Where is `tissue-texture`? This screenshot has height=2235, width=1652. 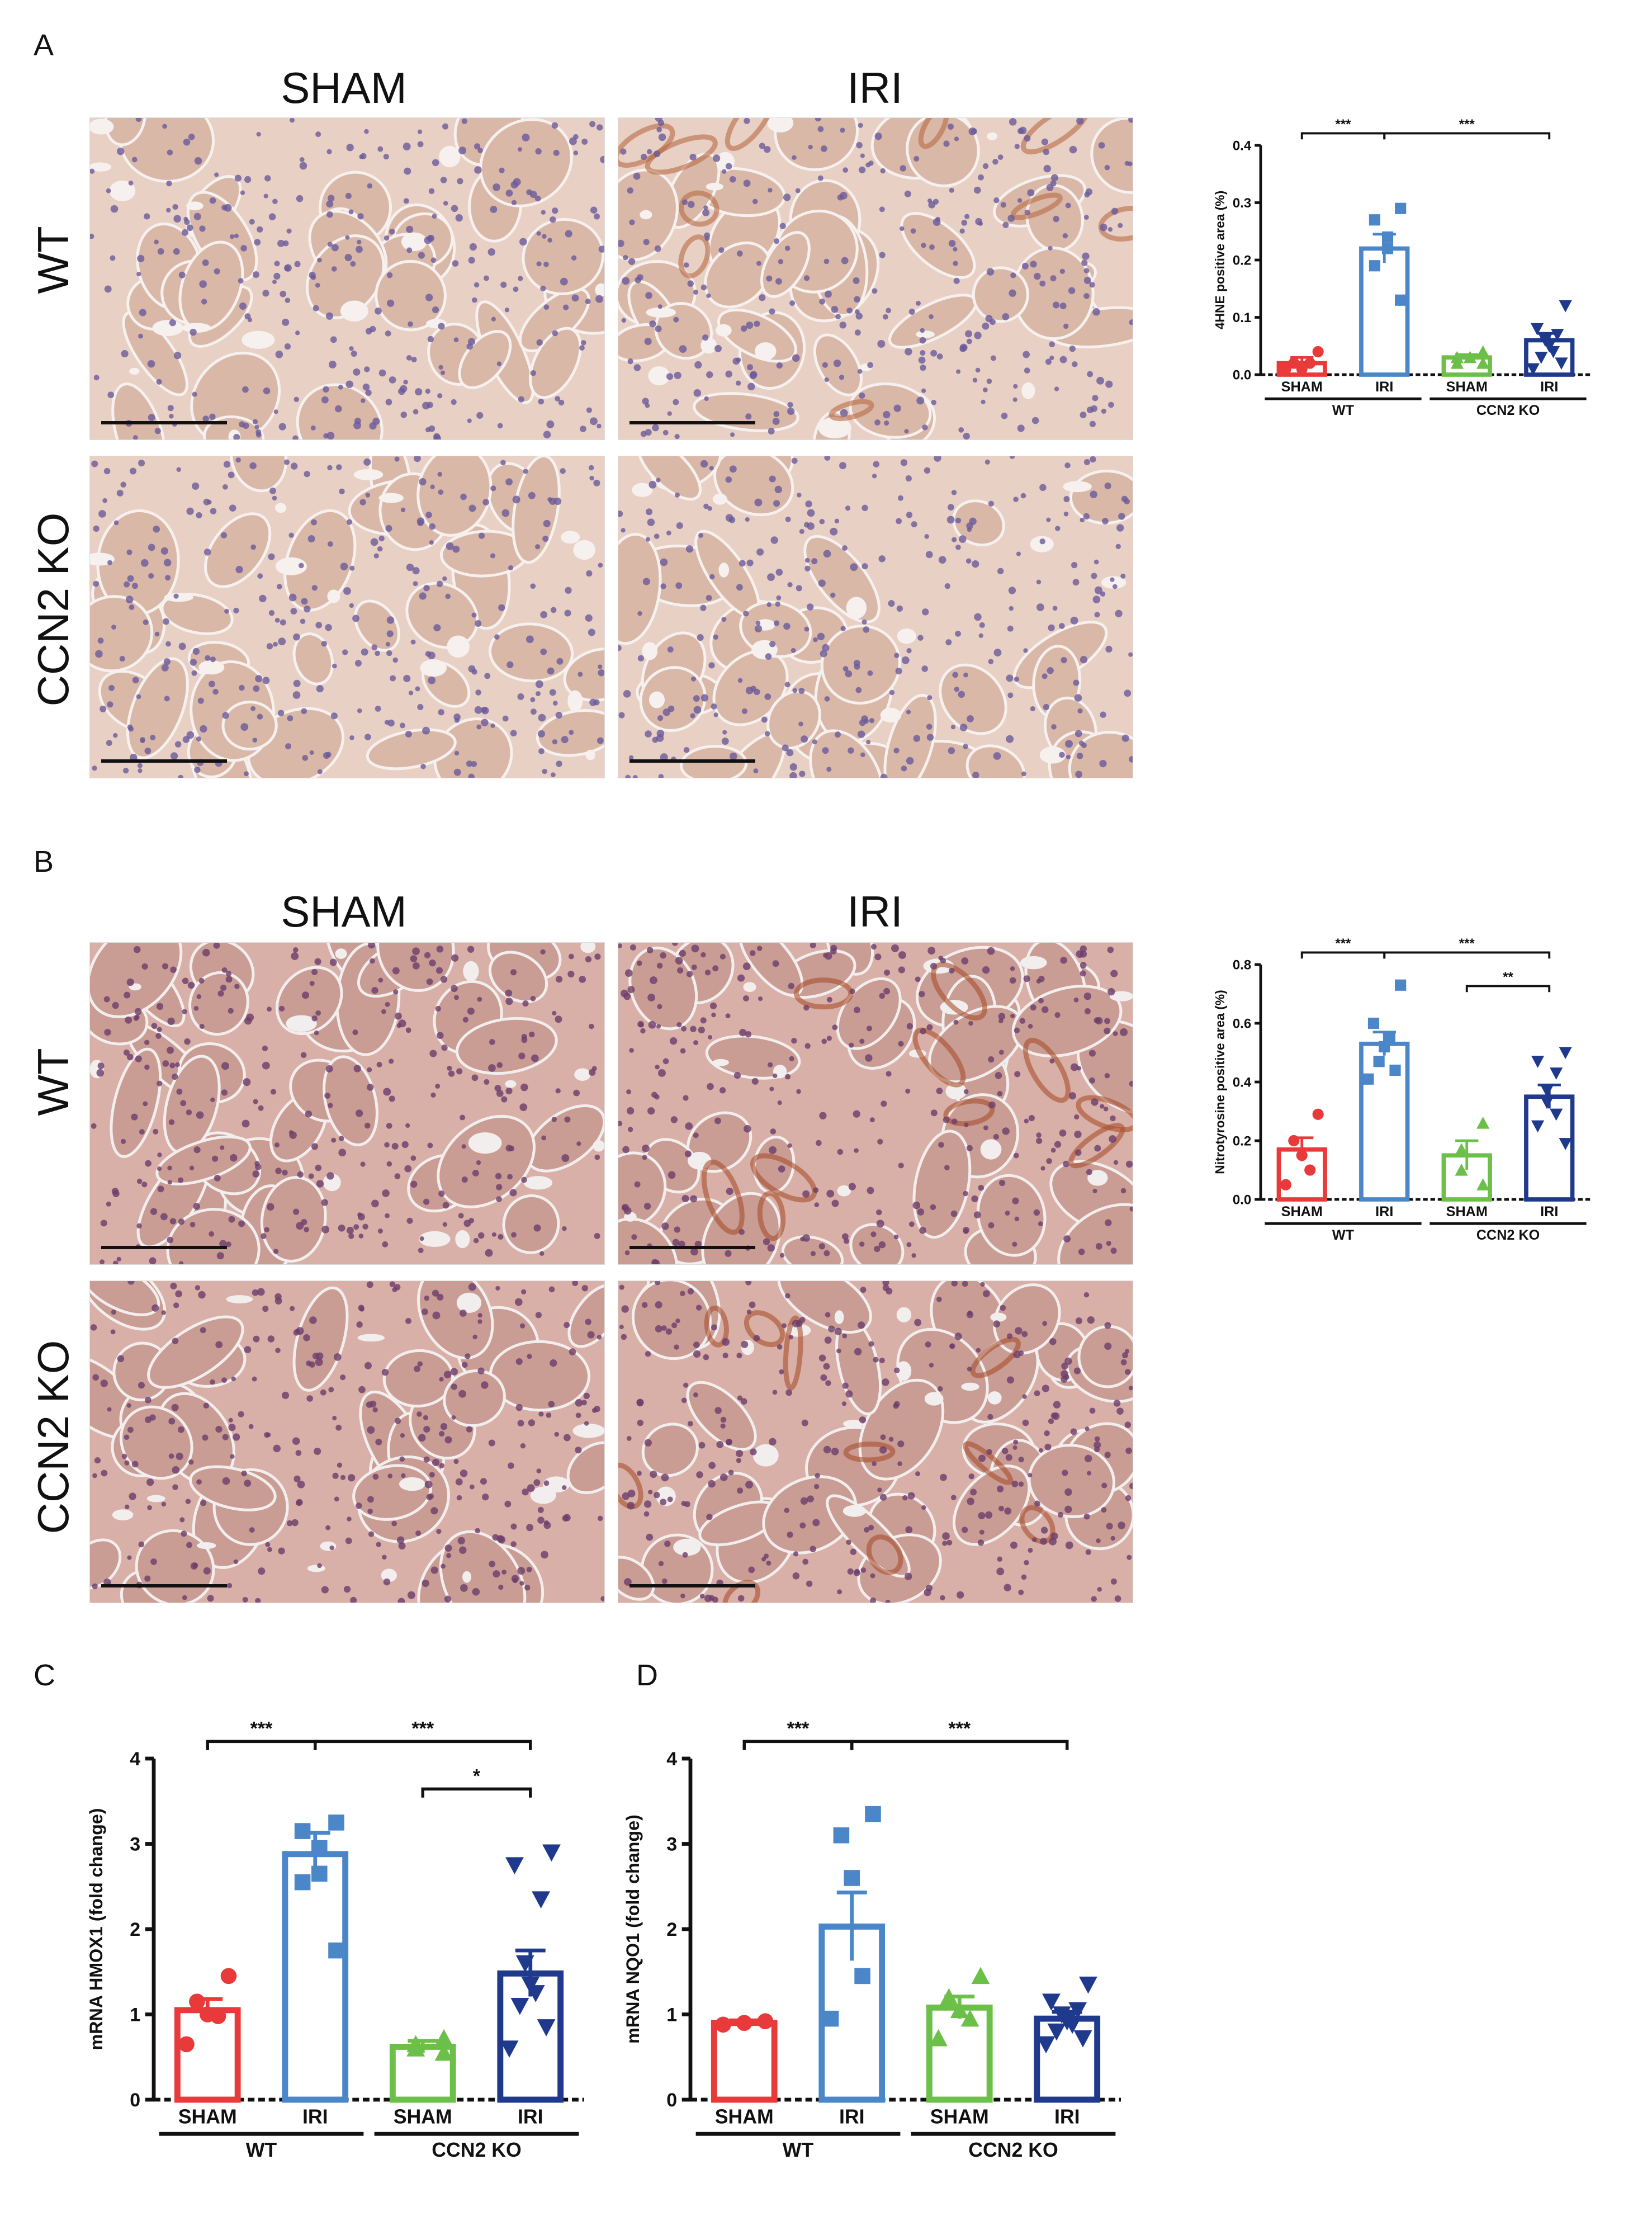 tissue-texture is located at coordinates (875, 617).